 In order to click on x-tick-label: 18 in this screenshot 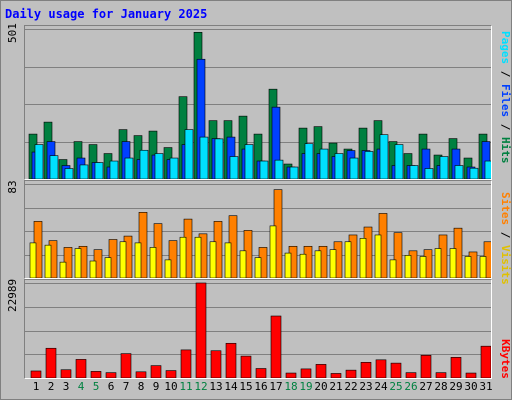, I will do `click(291, 386)`.